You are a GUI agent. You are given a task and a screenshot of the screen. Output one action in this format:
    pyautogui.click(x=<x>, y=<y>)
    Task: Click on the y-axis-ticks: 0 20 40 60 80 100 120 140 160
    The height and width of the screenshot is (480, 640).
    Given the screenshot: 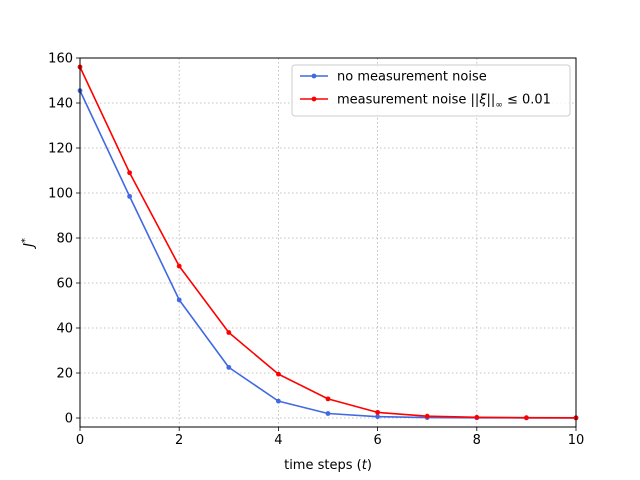 What is the action you would take?
    pyautogui.click(x=64, y=239)
    